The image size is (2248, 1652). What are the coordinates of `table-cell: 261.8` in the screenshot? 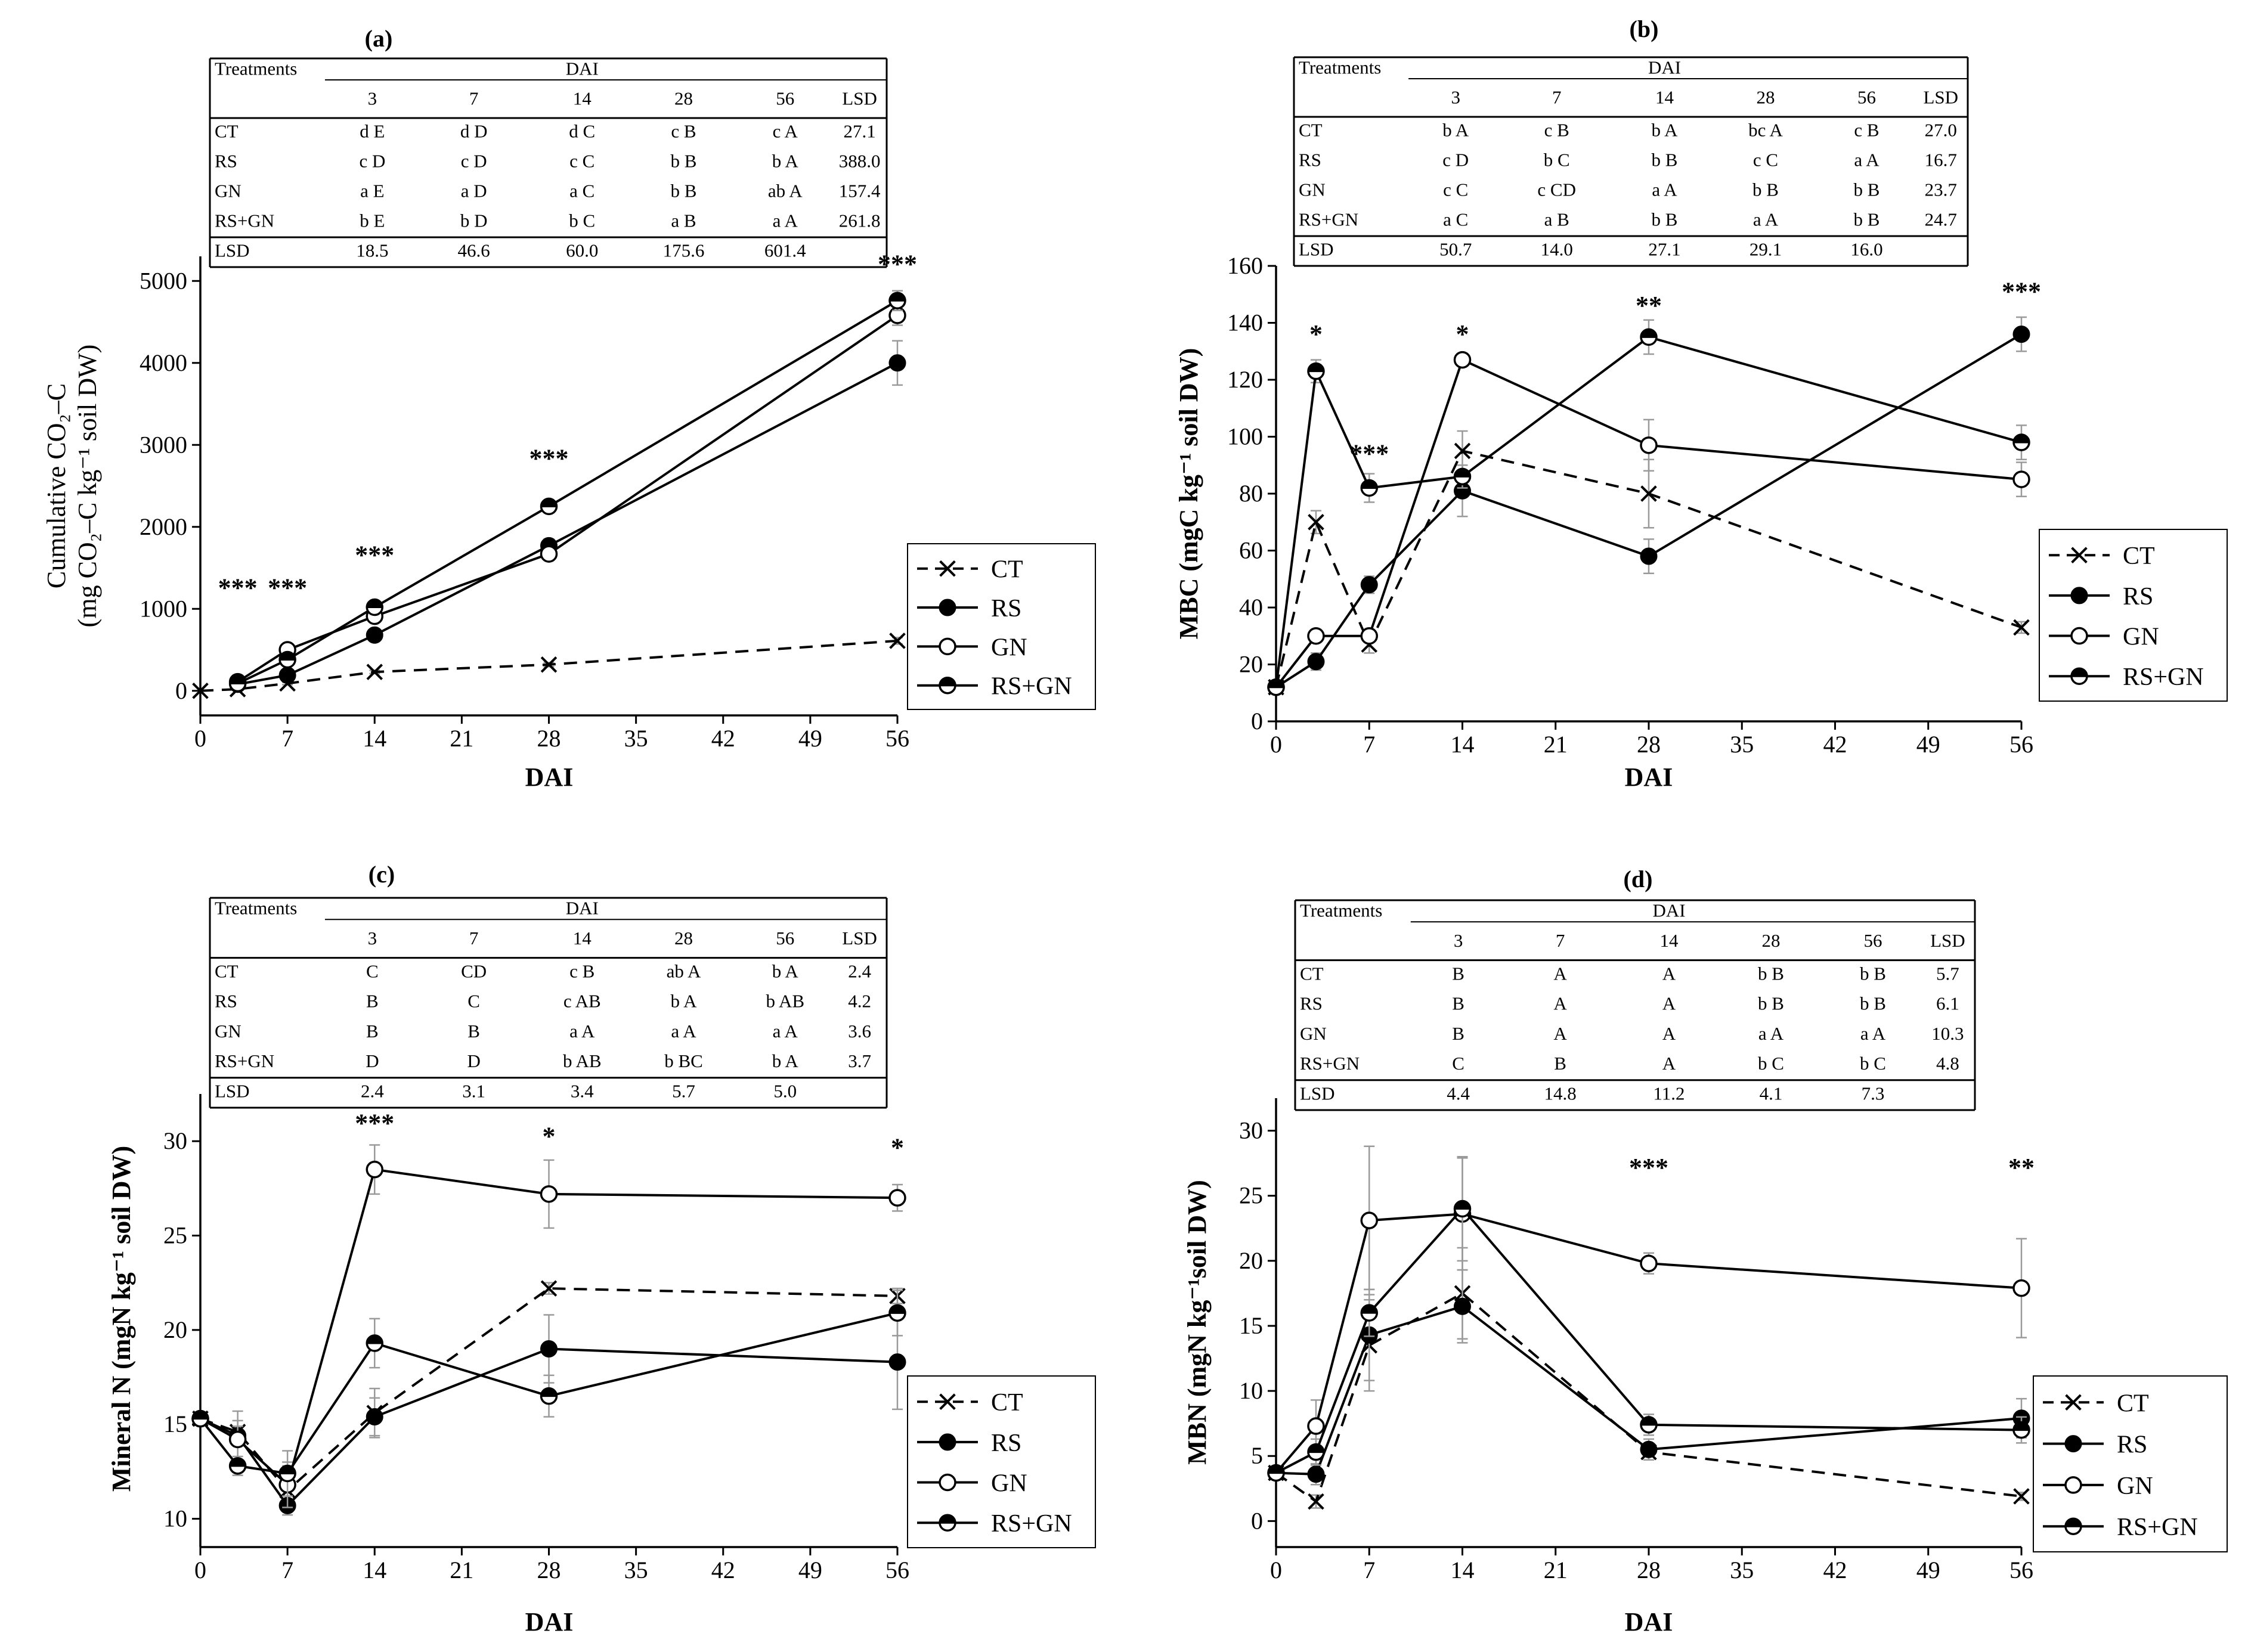 It's located at (860, 220).